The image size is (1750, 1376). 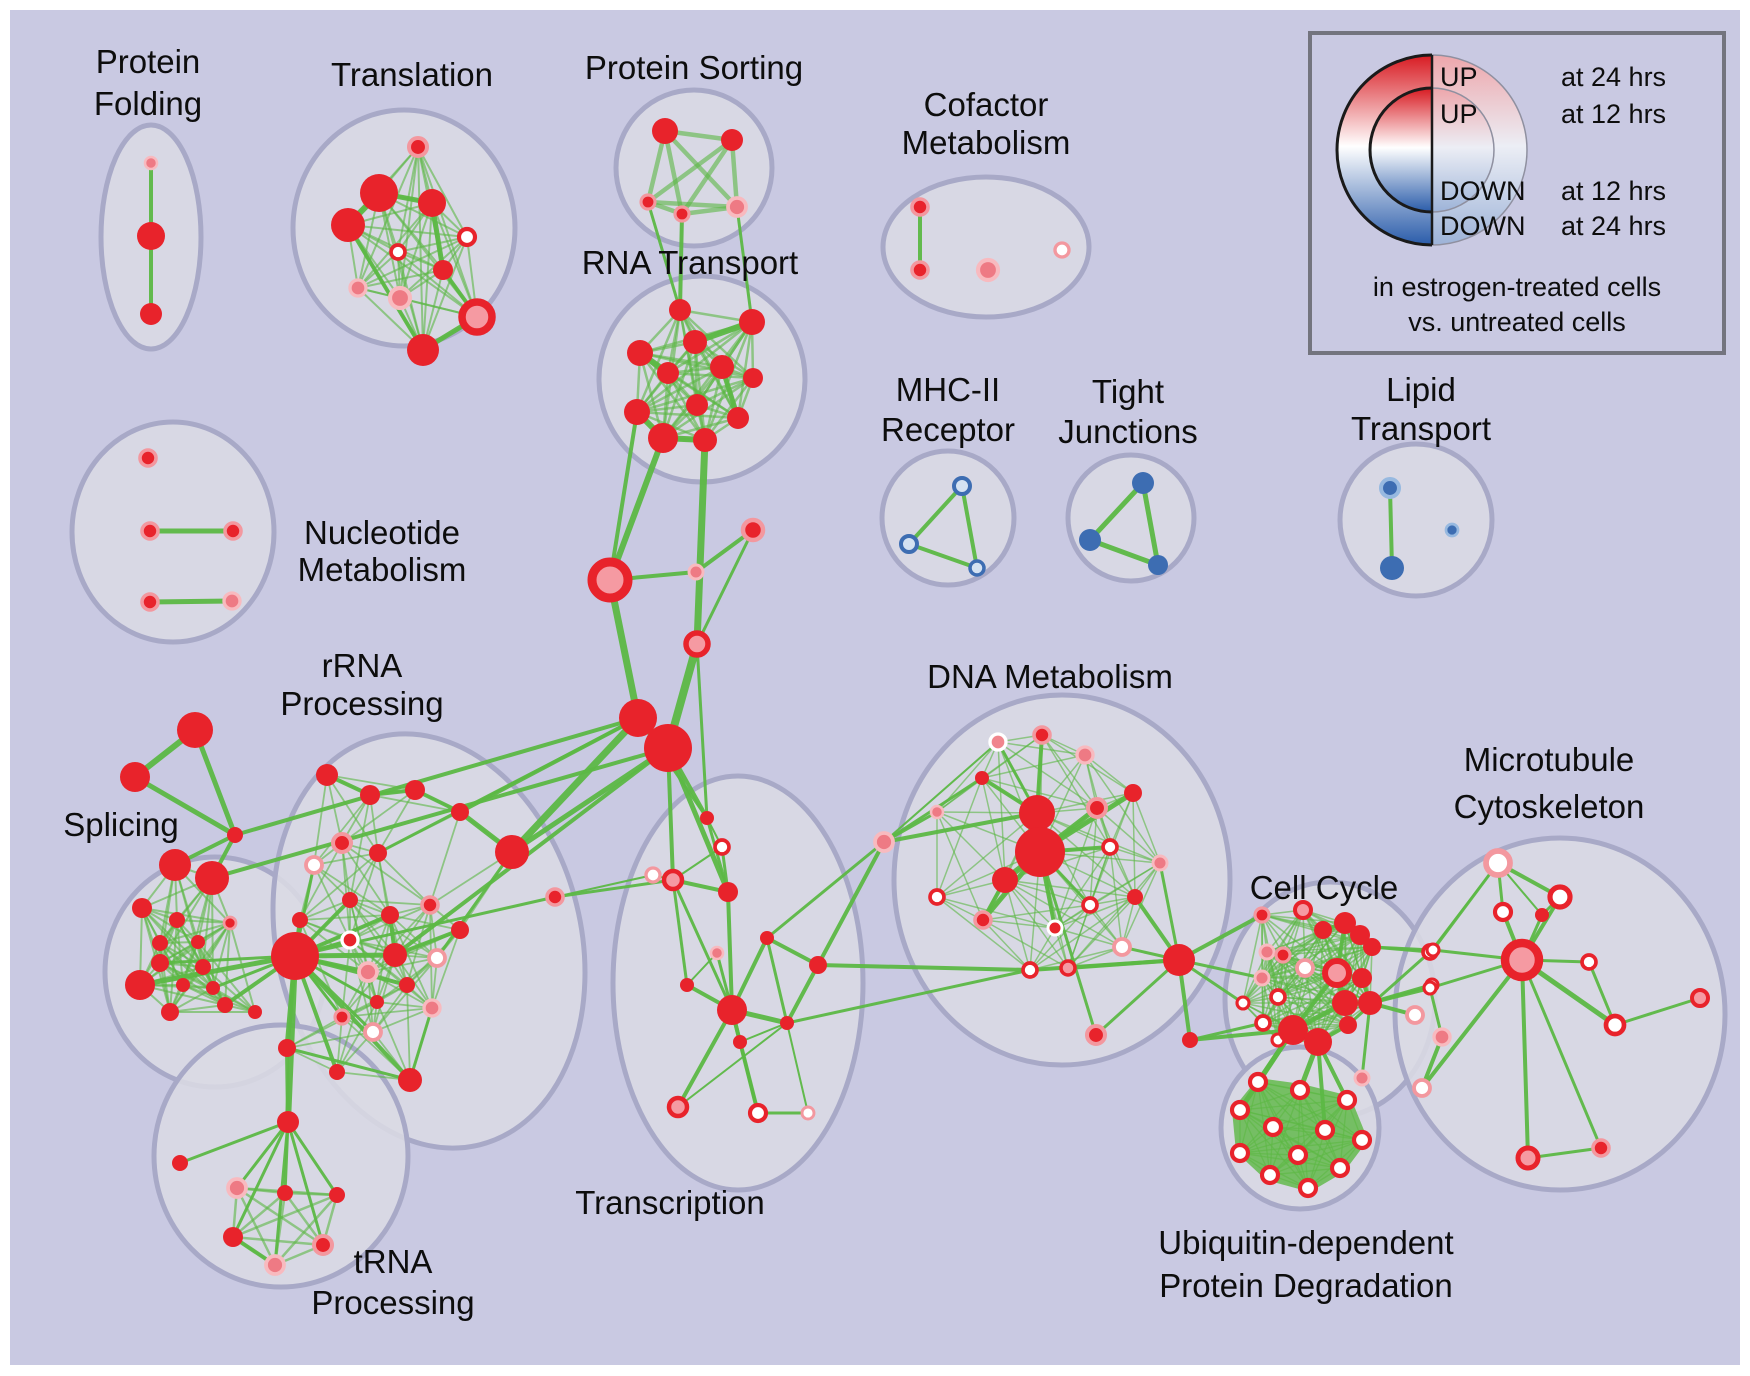 I want to click on gene-node-x15, so click(x=808, y=1113).